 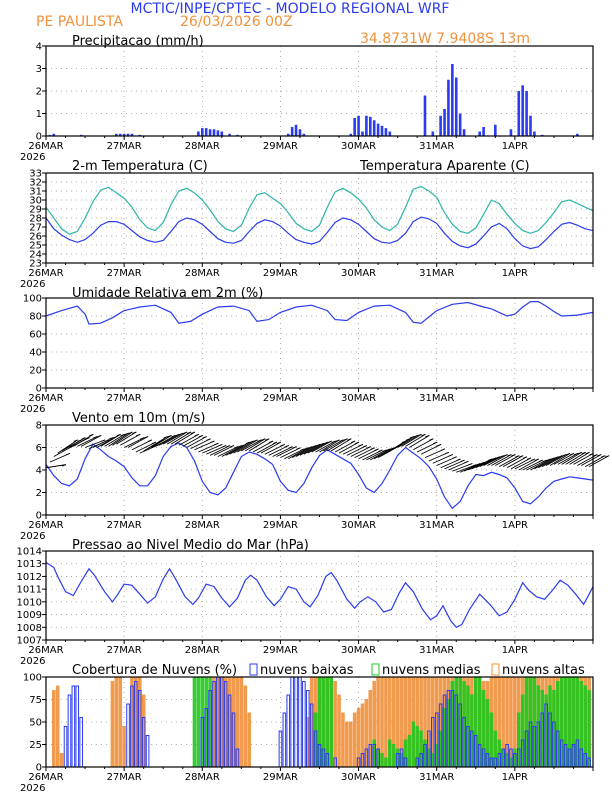 I want to click on xtick-label: 26MAR, so click(x=45, y=398).